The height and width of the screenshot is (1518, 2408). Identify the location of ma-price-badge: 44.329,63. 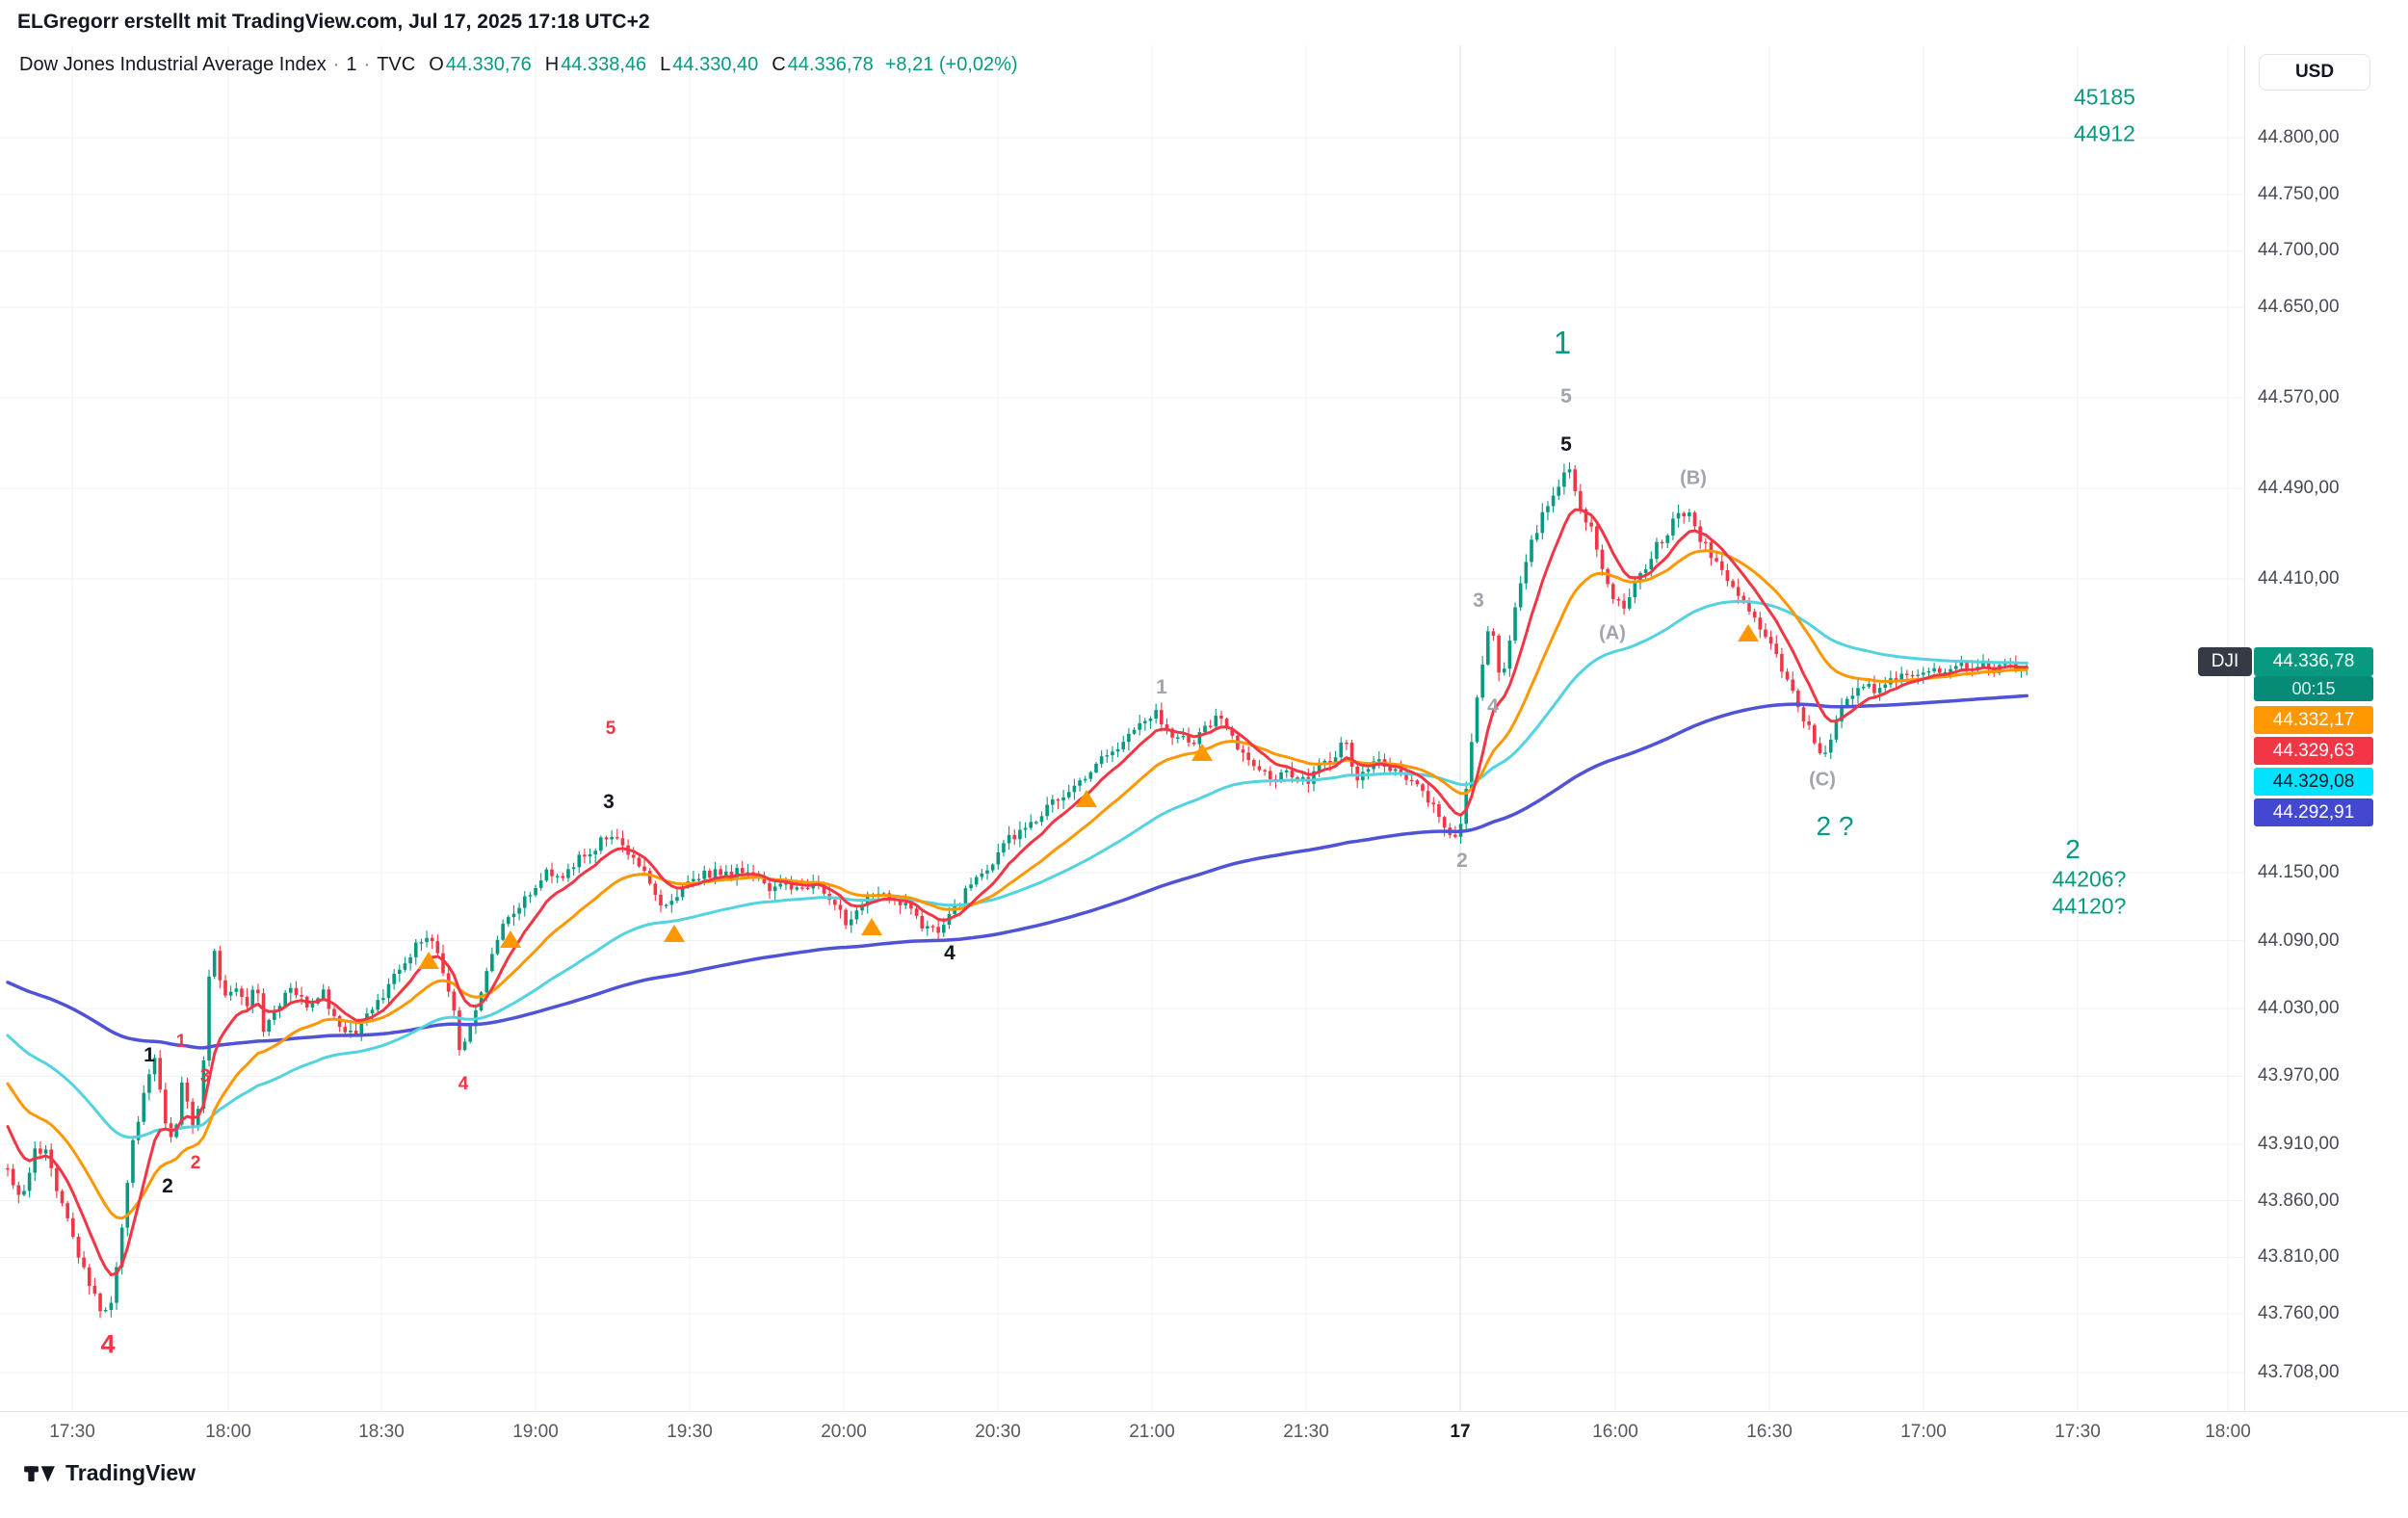
(2313, 751).